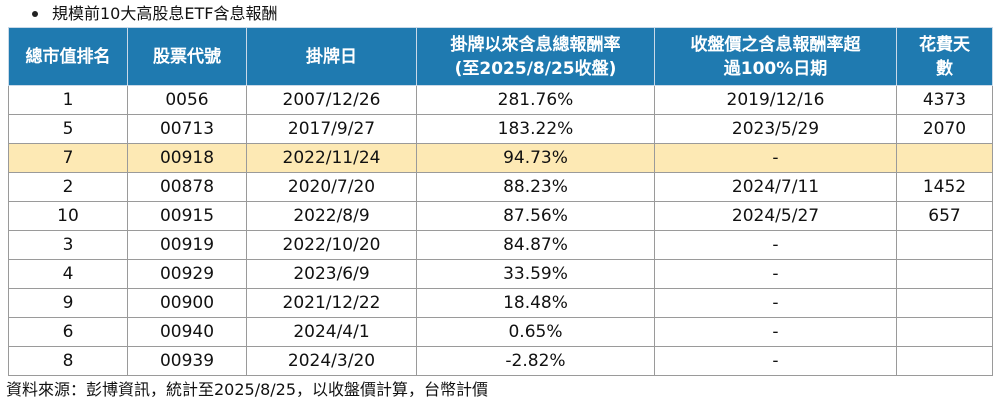 This screenshot has height=407, width=1000. I want to click on cell-ticker: 00713, so click(187, 129).